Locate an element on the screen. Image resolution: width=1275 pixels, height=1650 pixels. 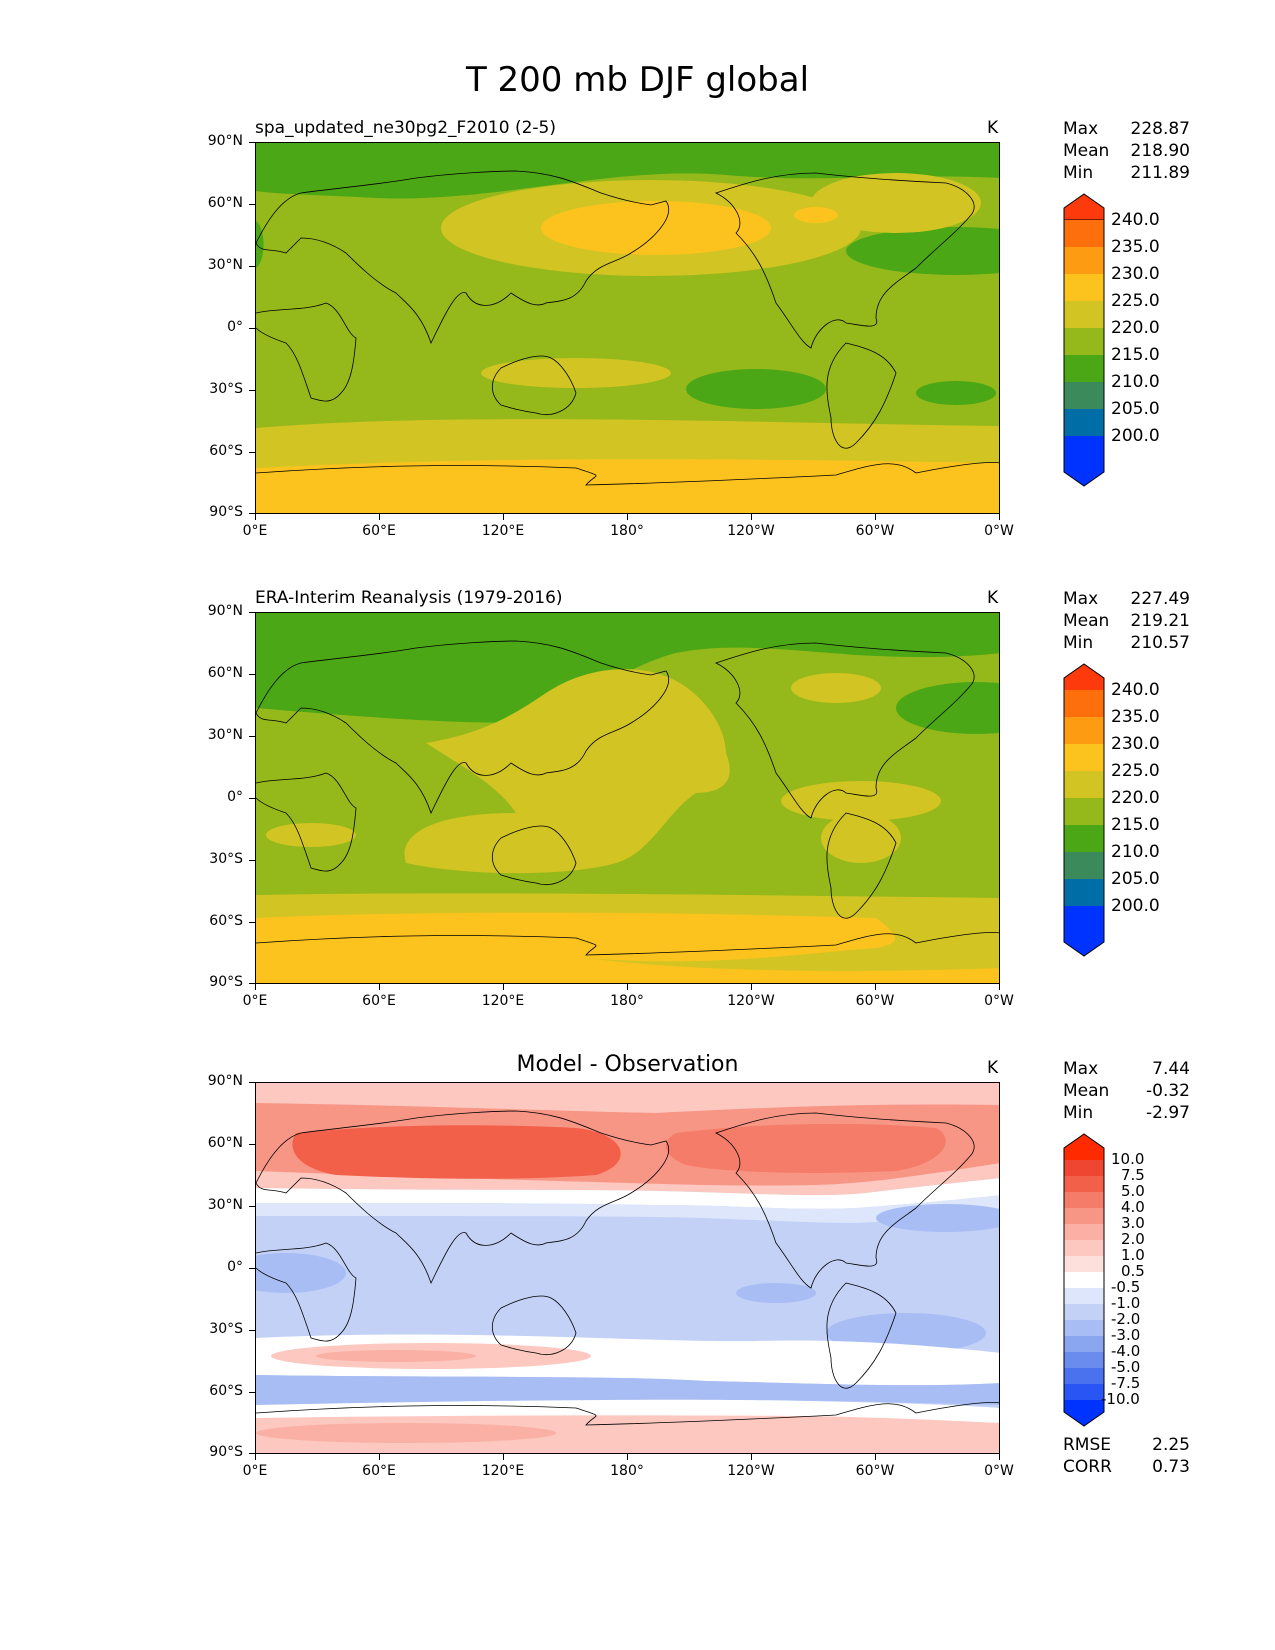
colorbar-tick-label: 5.0 is located at coordinates (1133, 1191).